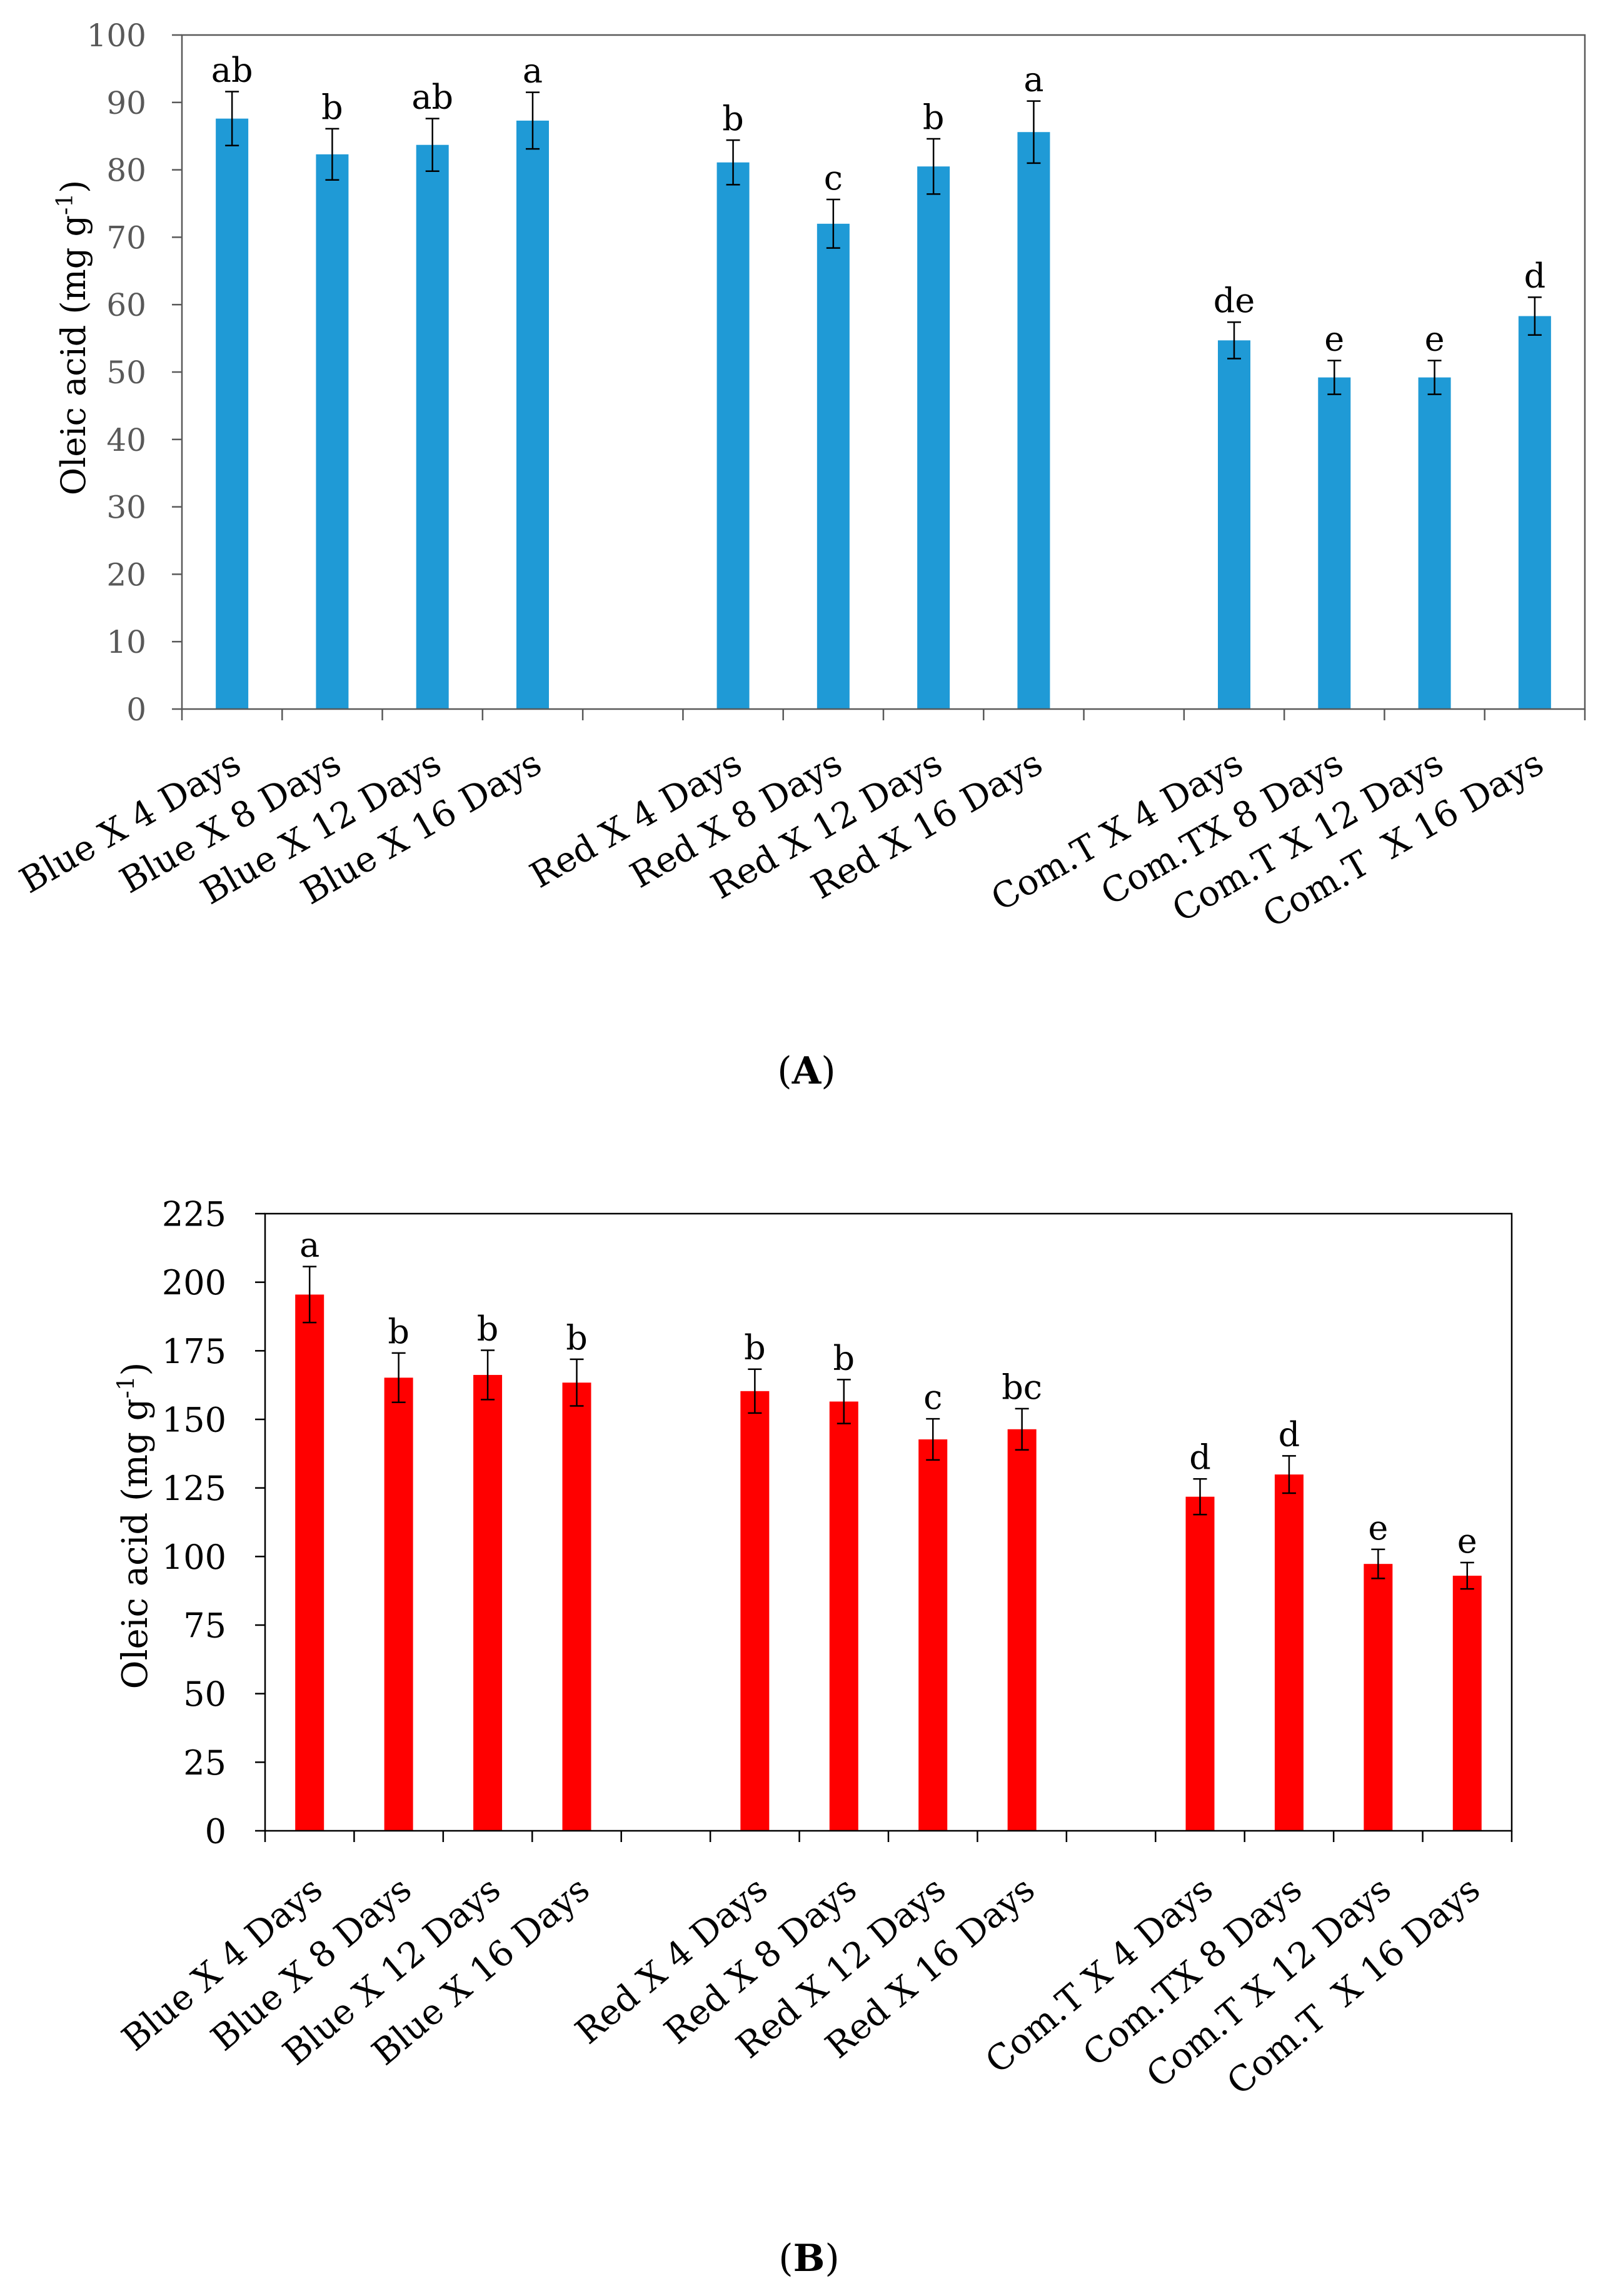 This screenshot has width=1613, height=2296. What do you see at coordinates (194, 1488) in the screenshot?
I see `y-tick-label: 125` at bounding box center [194, 1488].